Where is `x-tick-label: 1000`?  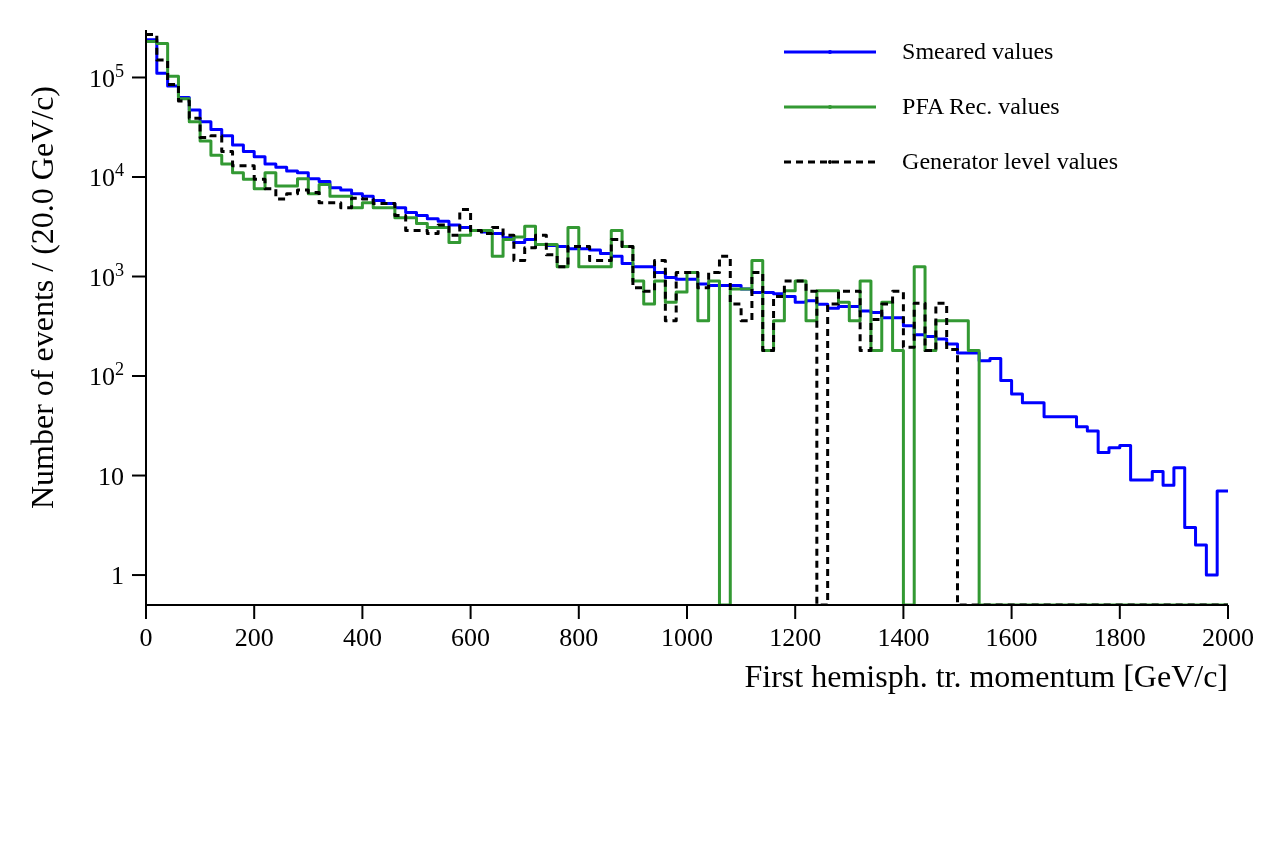 x-tick-label: 1000 is located at coordinates (687, 637).